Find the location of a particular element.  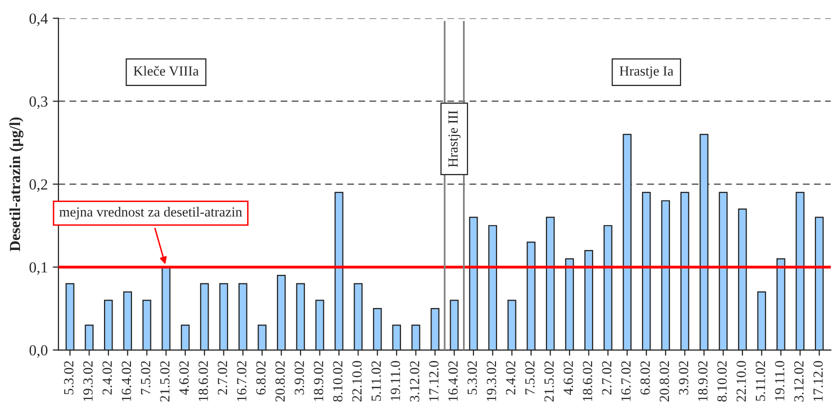

y-tick-label: 0,2 is located at coordinates (39, 185).